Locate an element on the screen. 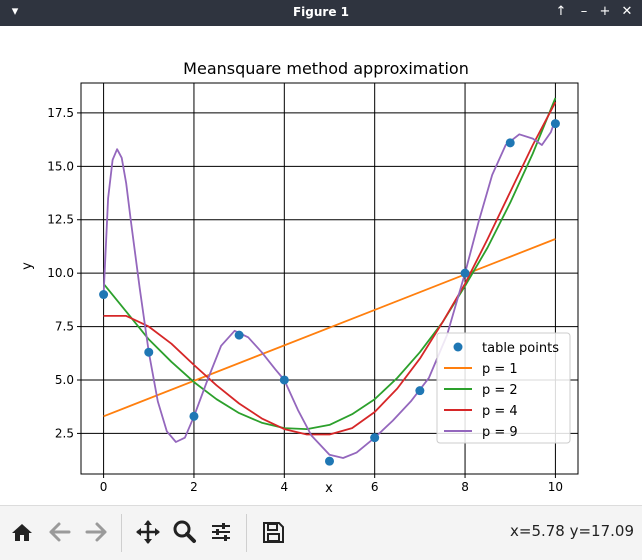 This screenshot has height=560, width=642. window-title: Figure 1 is located at coordinates (321, 12).